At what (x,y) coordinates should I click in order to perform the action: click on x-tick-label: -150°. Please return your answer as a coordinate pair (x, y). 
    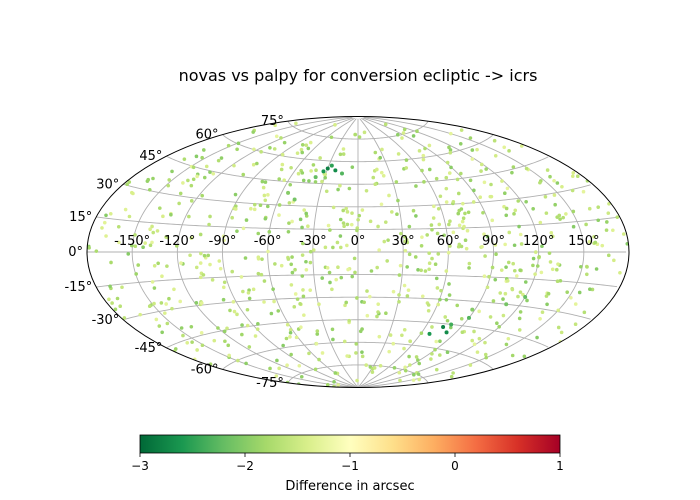
    Looking at the image, I should click on (132, 241).